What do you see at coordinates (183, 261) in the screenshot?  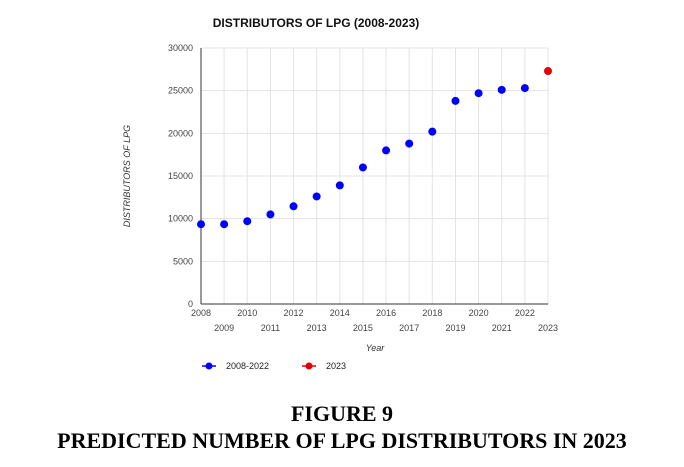 I see `y-tick-label: 5000` at bounding box center [183, 261].